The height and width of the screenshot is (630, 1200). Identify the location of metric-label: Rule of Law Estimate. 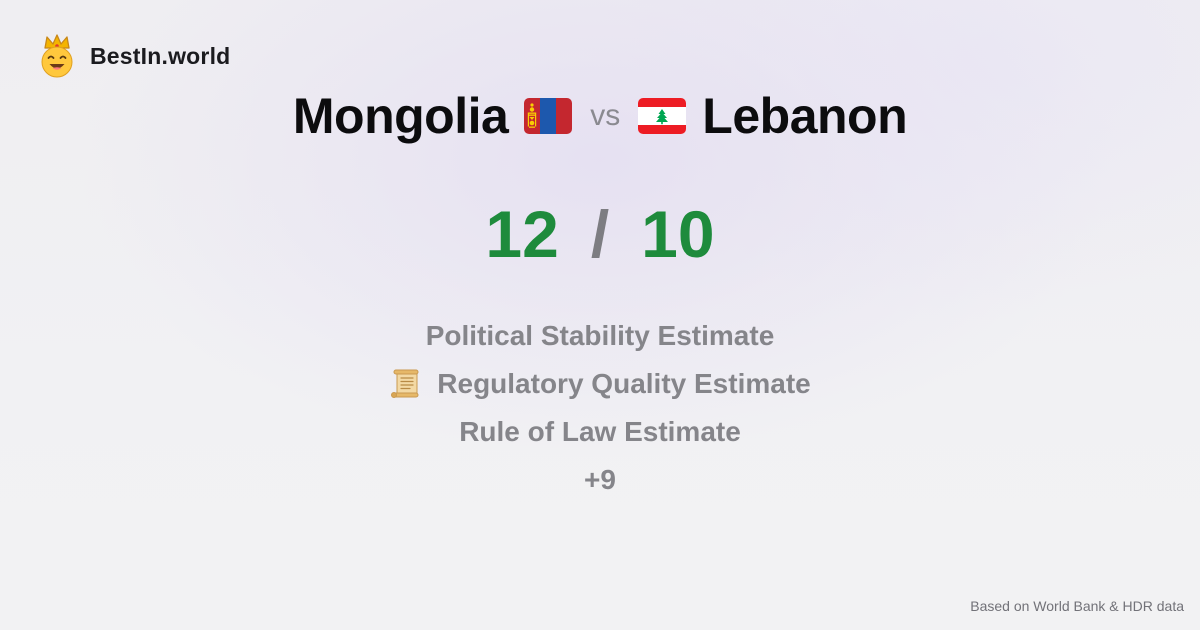
(600, 431).